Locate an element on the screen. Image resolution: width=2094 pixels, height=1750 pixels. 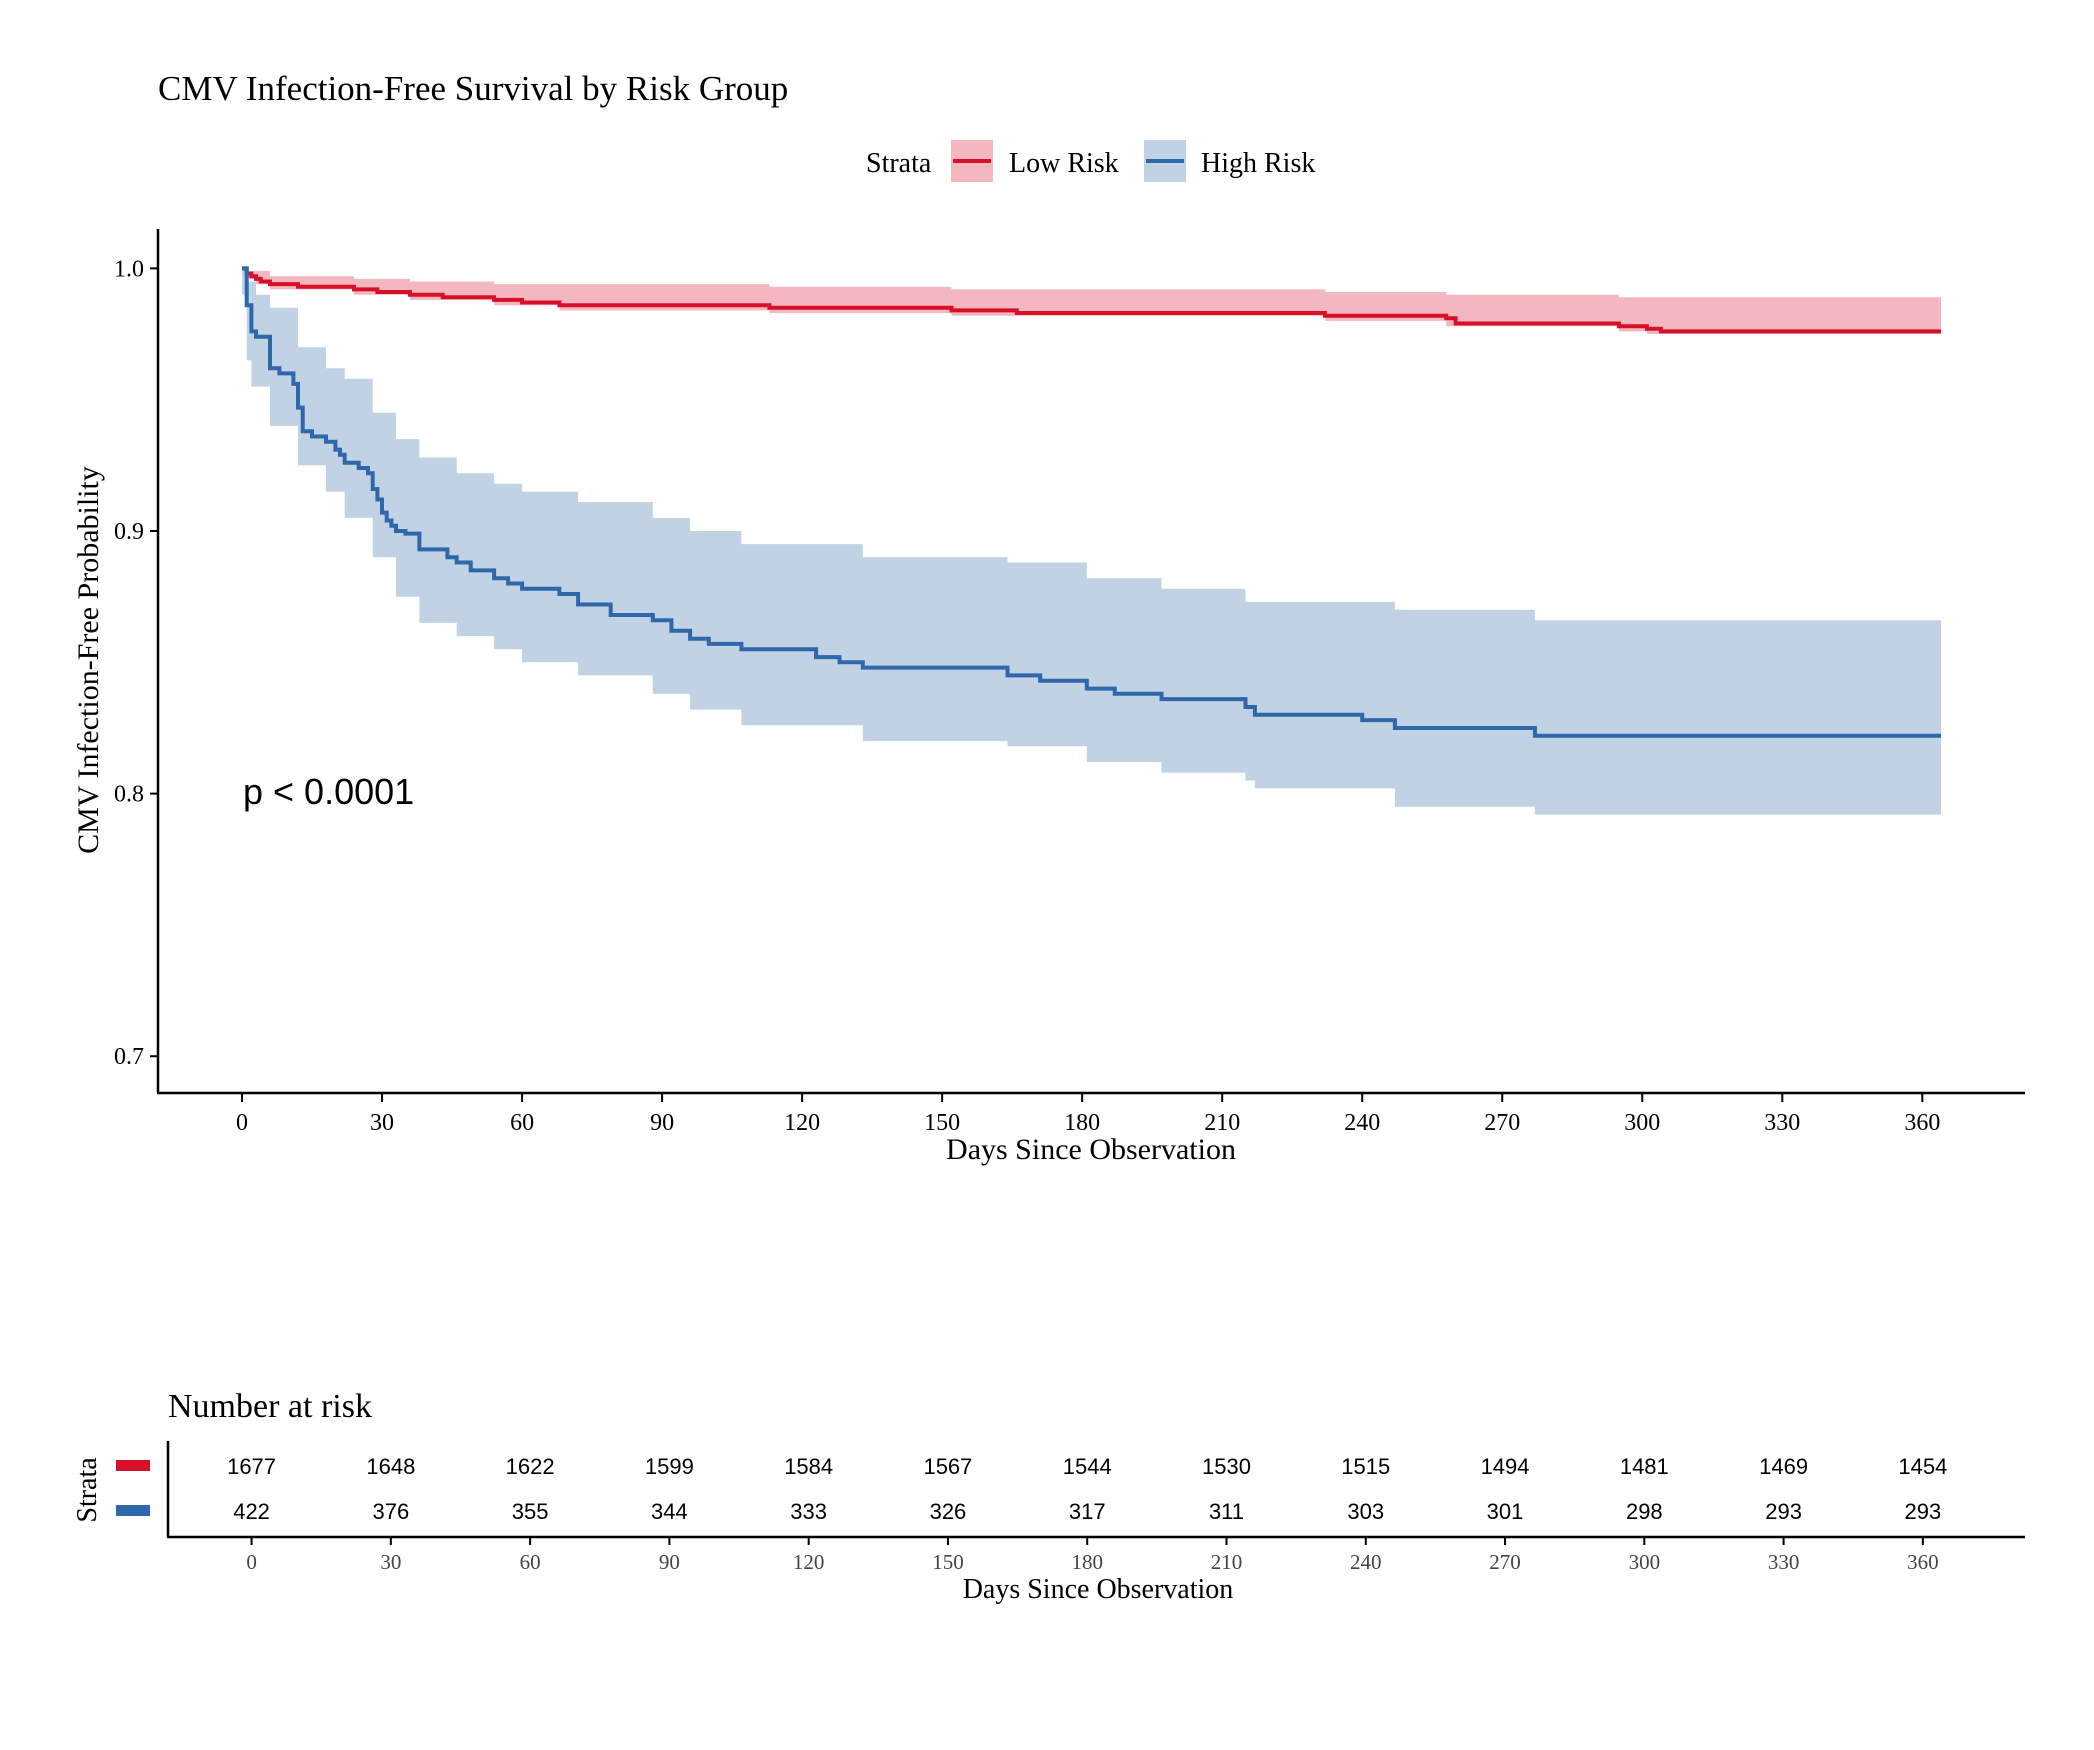
risk-count-high-risk: 301 is located at coordinates (1505, 1511).